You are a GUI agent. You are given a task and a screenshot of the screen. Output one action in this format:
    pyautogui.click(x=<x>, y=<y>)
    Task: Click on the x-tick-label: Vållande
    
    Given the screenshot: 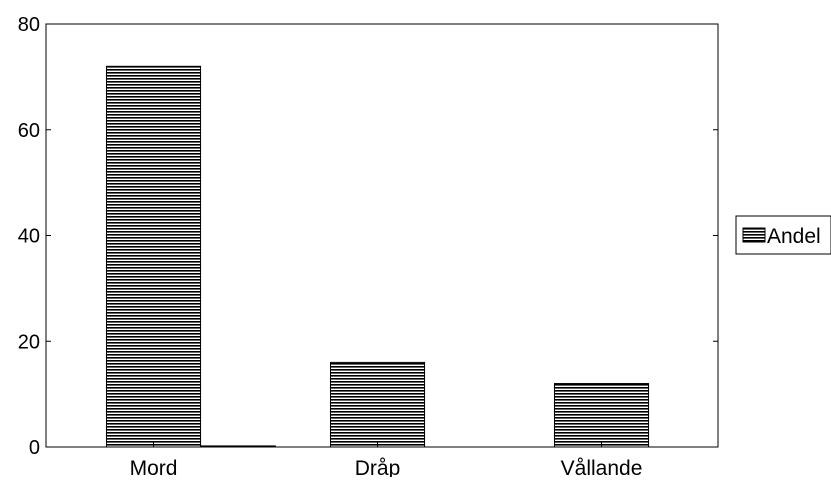 What is the action you would take?
    pyautogui.click(x=602, y=467)
    